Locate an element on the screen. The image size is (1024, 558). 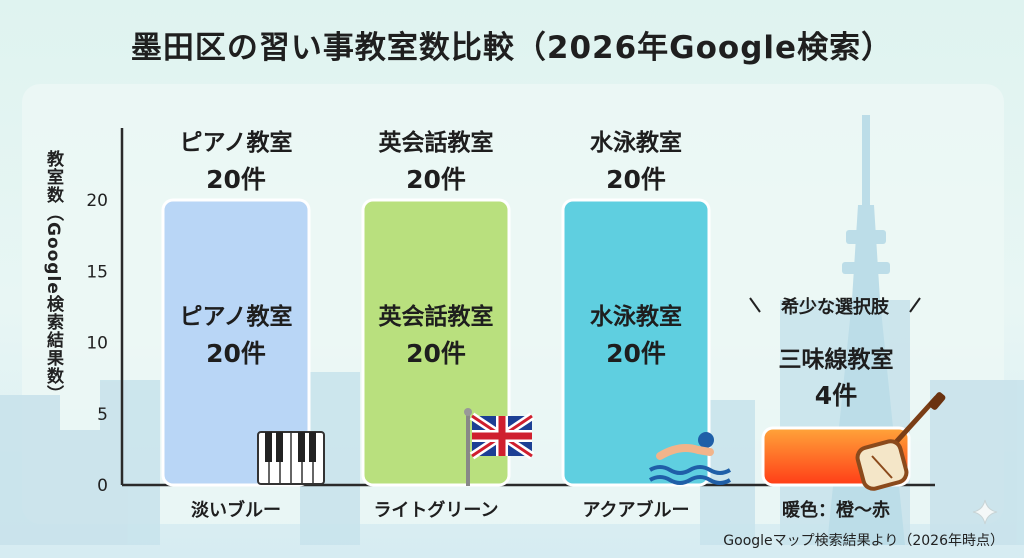
y-tick-label: 5 is located at coordinates (102, 415).